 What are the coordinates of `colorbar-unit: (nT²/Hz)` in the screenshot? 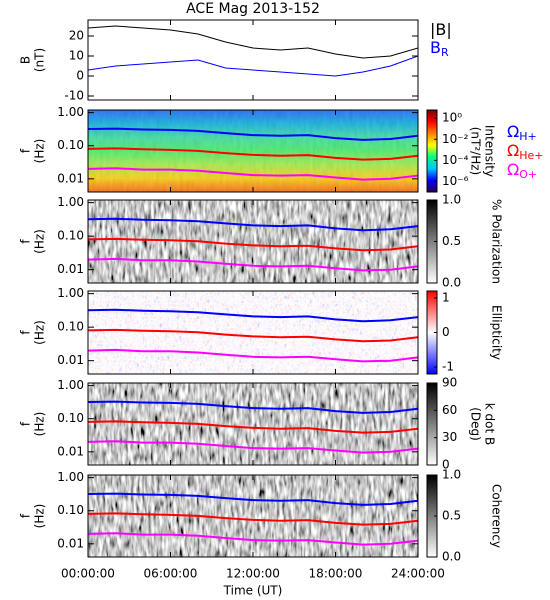 It's located at (476, 151).